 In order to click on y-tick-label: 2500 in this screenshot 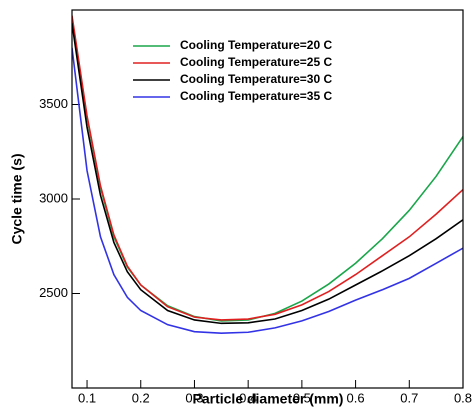, I will do `click(53, 292)`.